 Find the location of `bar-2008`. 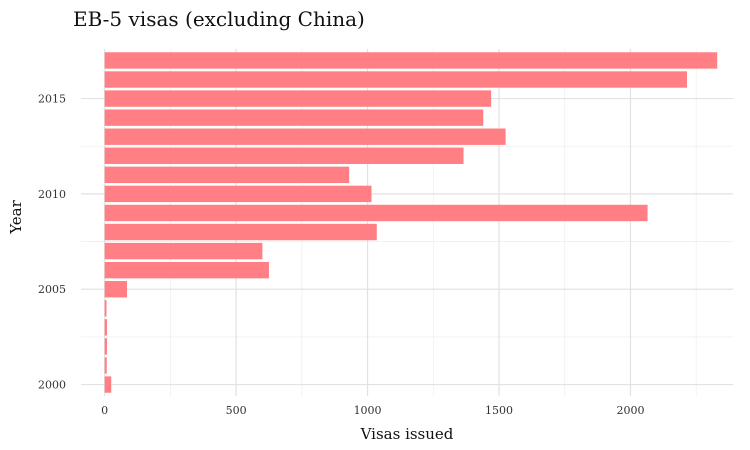

bar-2008 is located at coordinates (240, 232).